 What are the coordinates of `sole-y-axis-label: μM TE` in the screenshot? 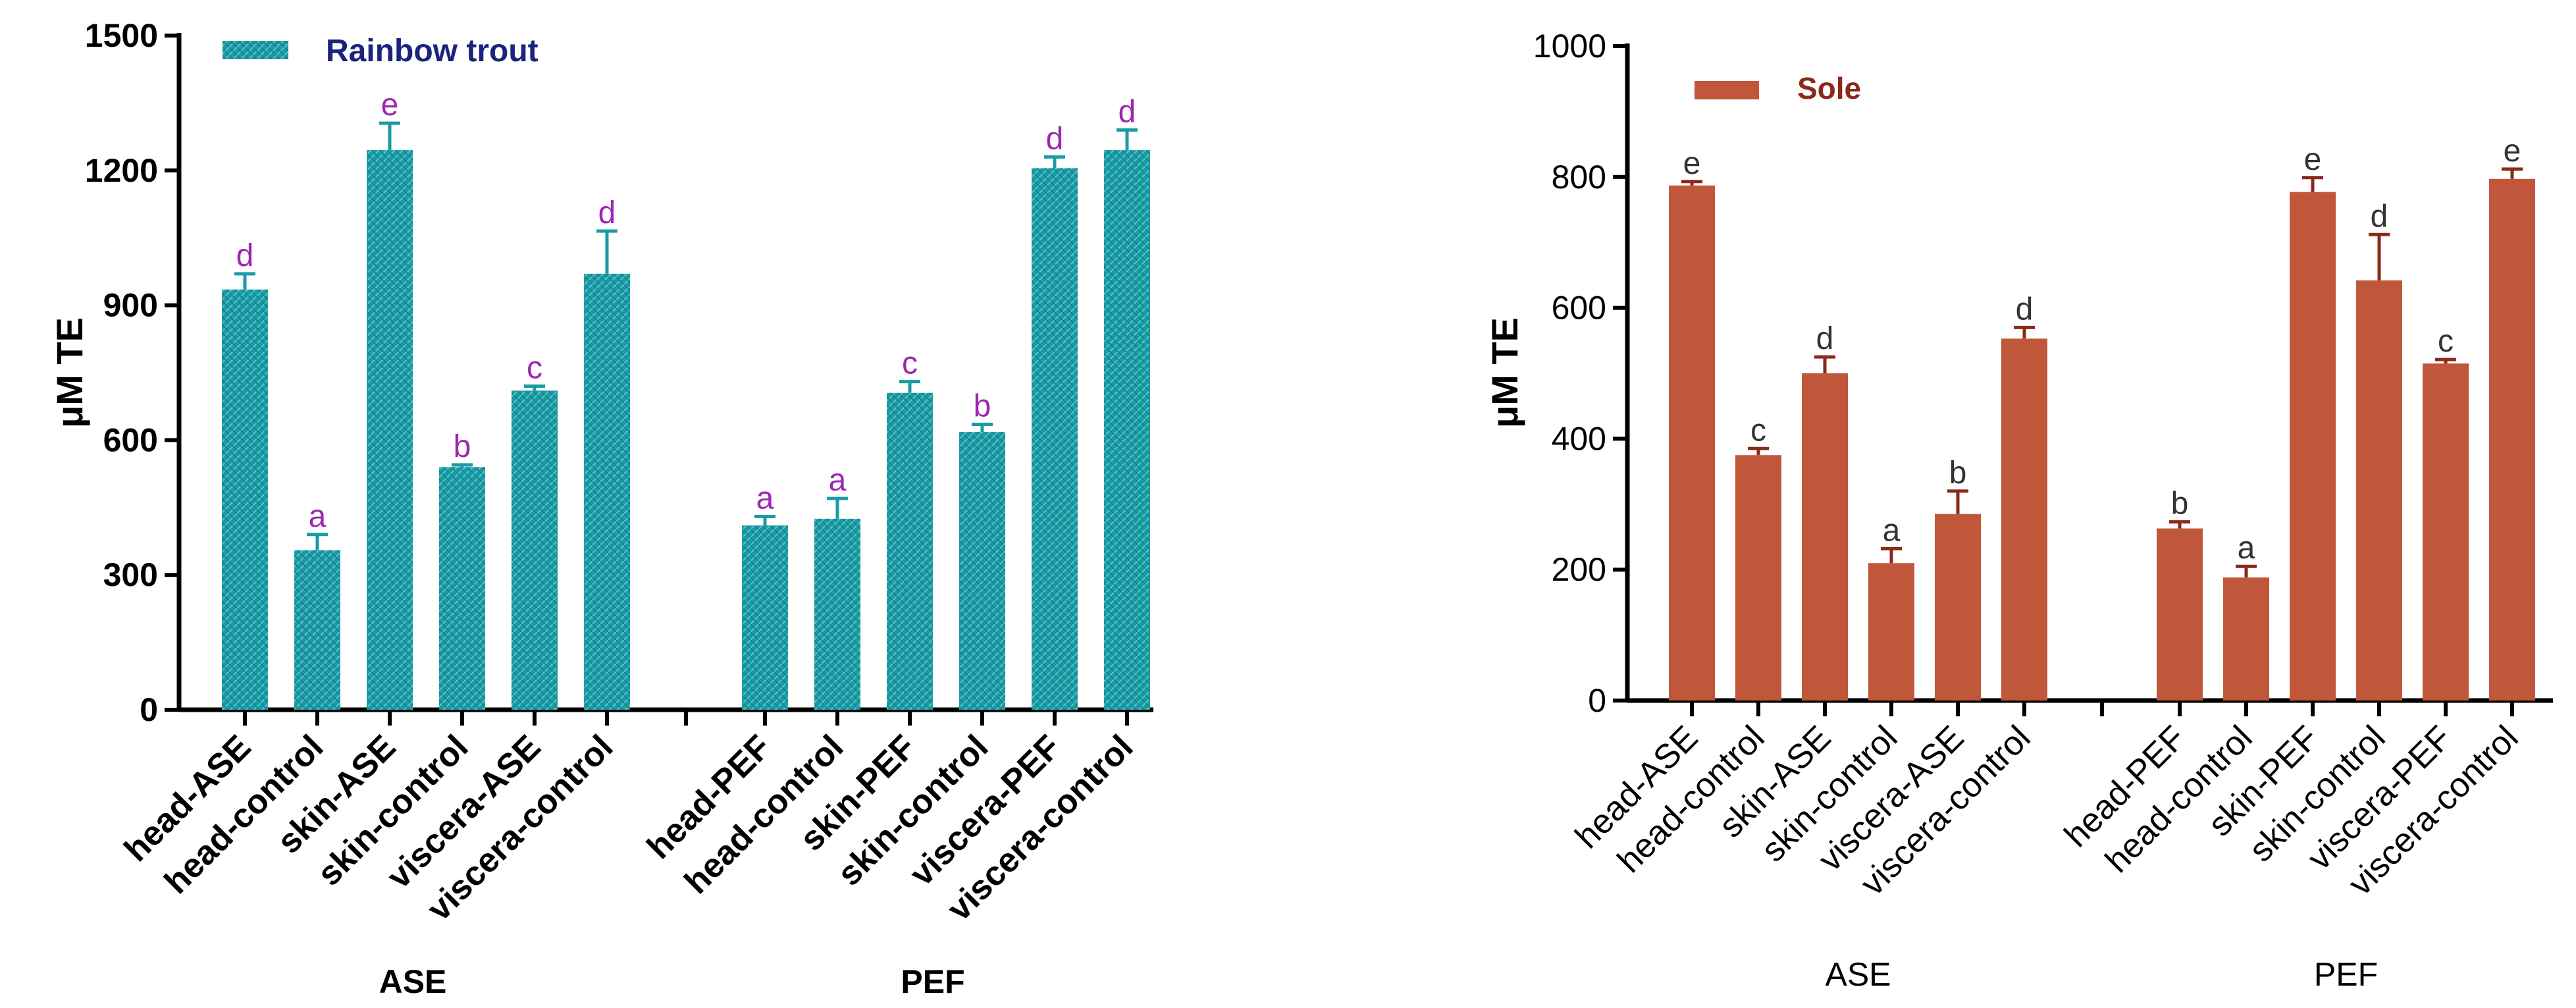 It's located at (1504, 372).